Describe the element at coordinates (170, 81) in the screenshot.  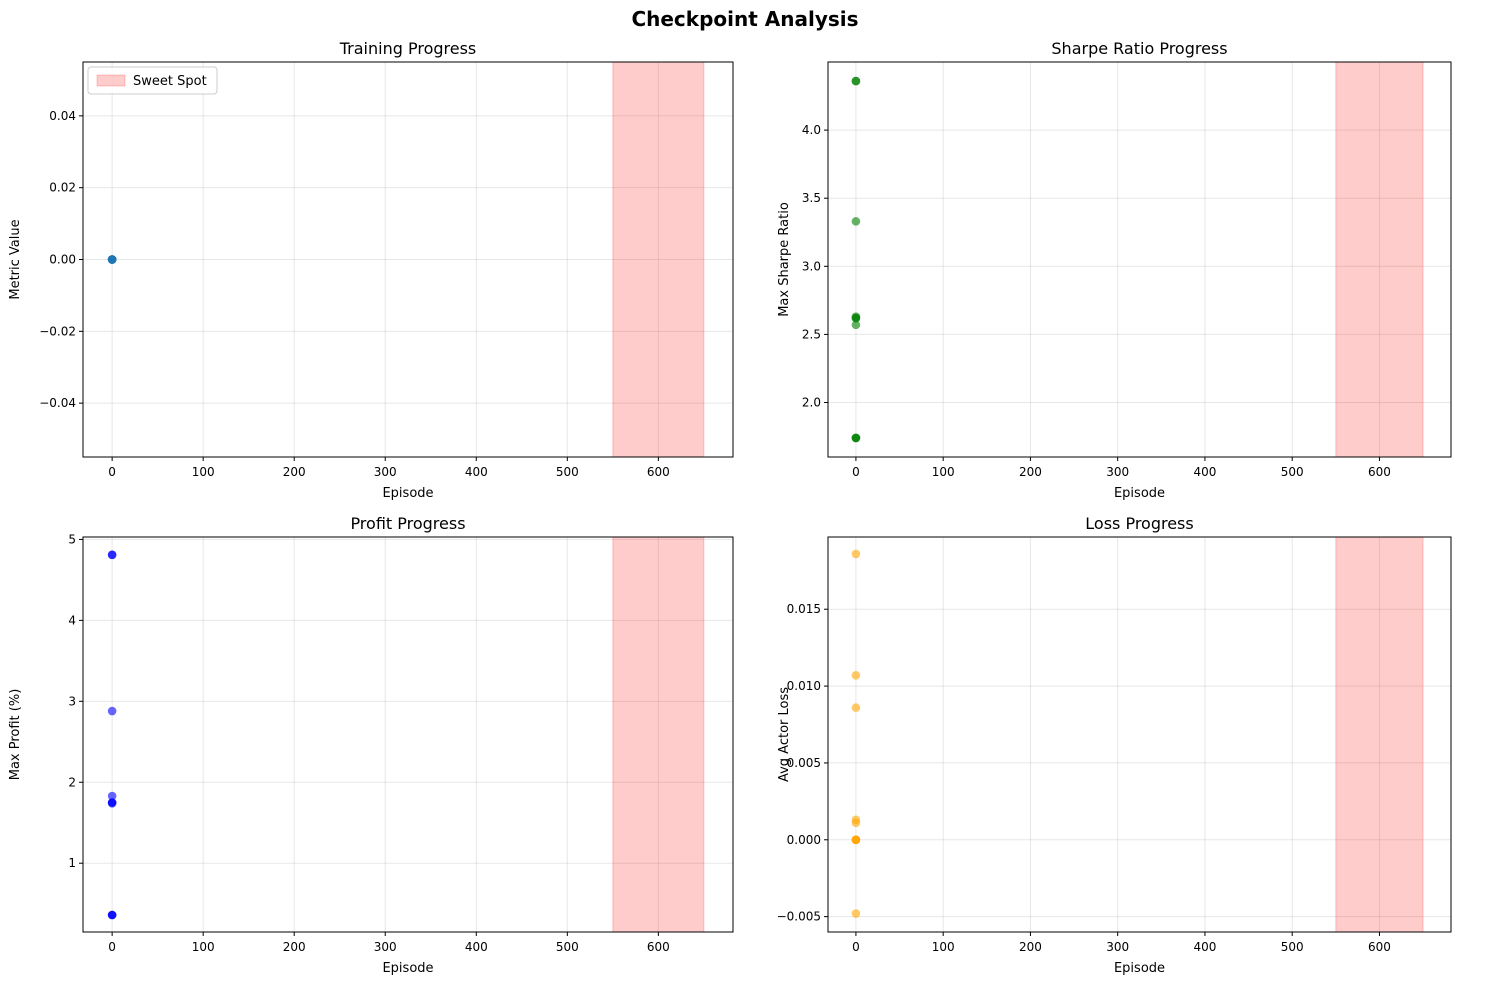
I see `legend-label-sweet-spot: Sweet Spot` at that location.